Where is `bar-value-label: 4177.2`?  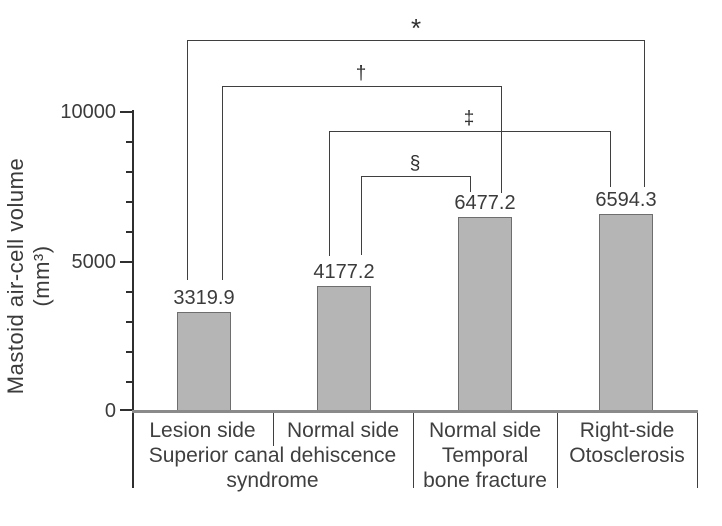 bar-value-label: 4177.2 is located at coordinates (344, 272).